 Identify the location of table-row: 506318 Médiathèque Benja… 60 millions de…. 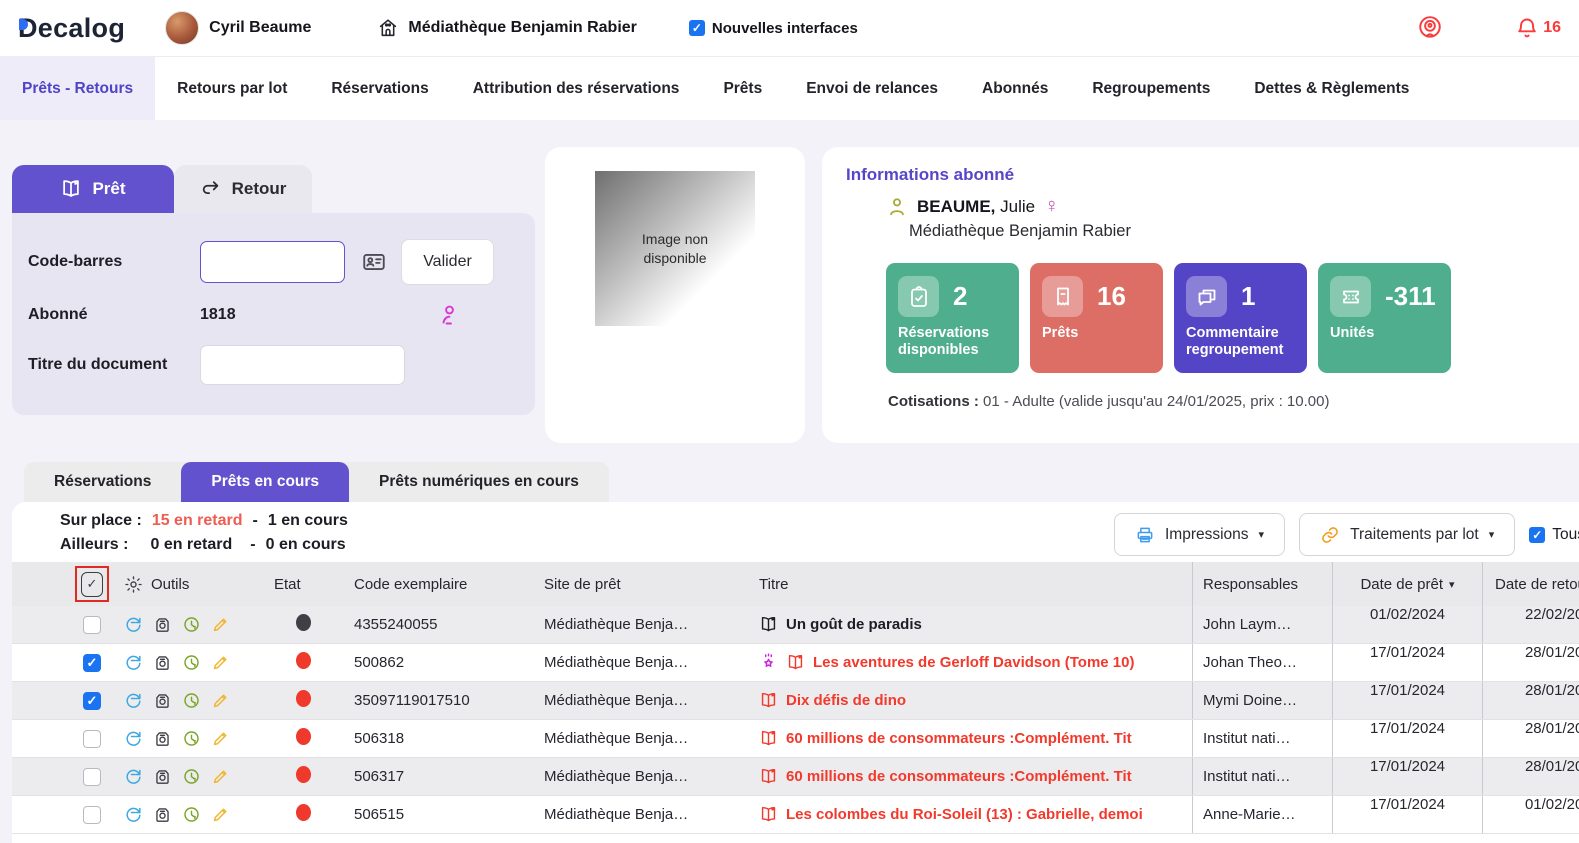
(795, 739).